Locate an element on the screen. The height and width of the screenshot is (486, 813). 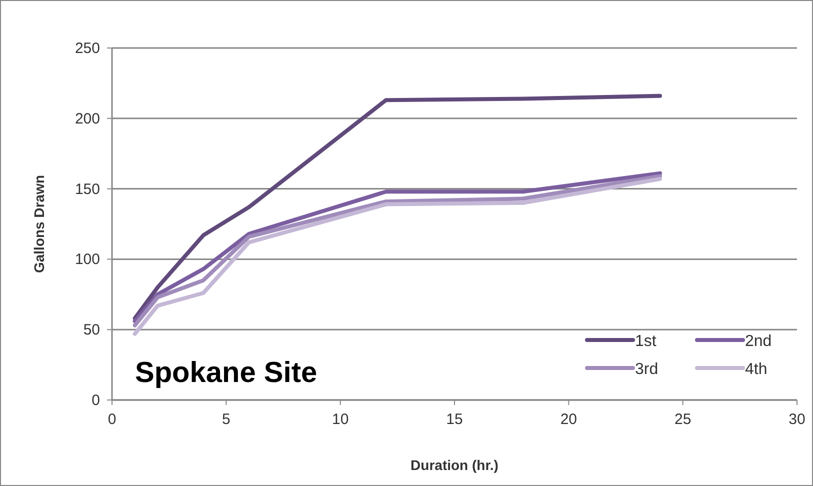
x-tick-label: 5 is located at coordinates (226, 419).